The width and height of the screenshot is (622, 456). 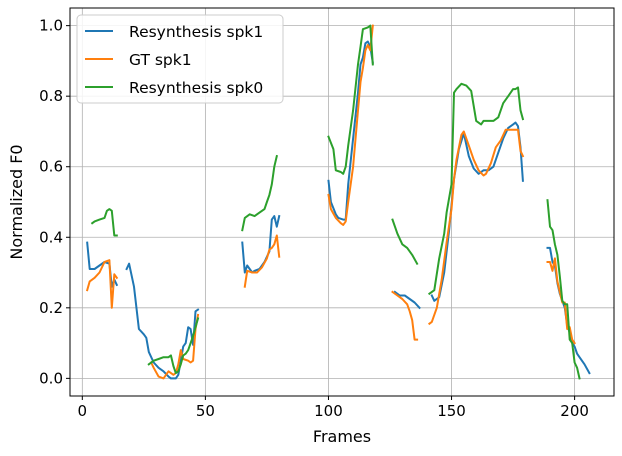 I want to click on legend-label-gt-spk1: GT spk1, so click(x=160, y=60).